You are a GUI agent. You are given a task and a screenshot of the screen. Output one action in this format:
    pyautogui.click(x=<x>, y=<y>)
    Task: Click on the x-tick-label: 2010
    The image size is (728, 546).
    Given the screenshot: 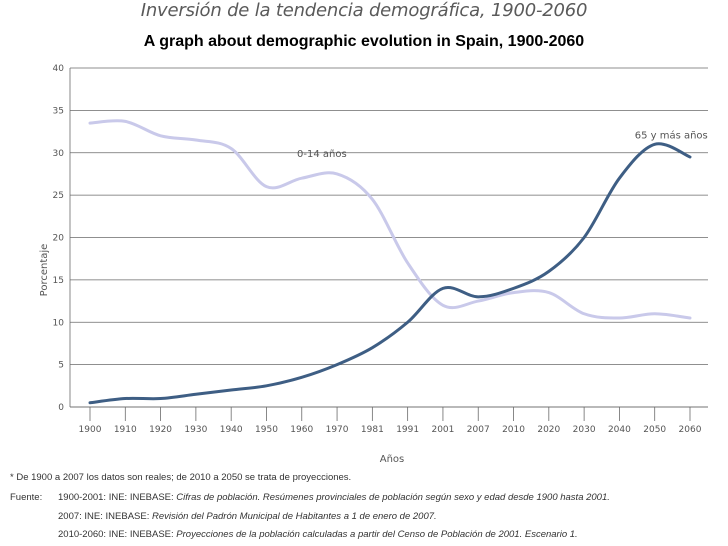 What is the action you would take?
    pyautogui.click(x=513, y=430)
    